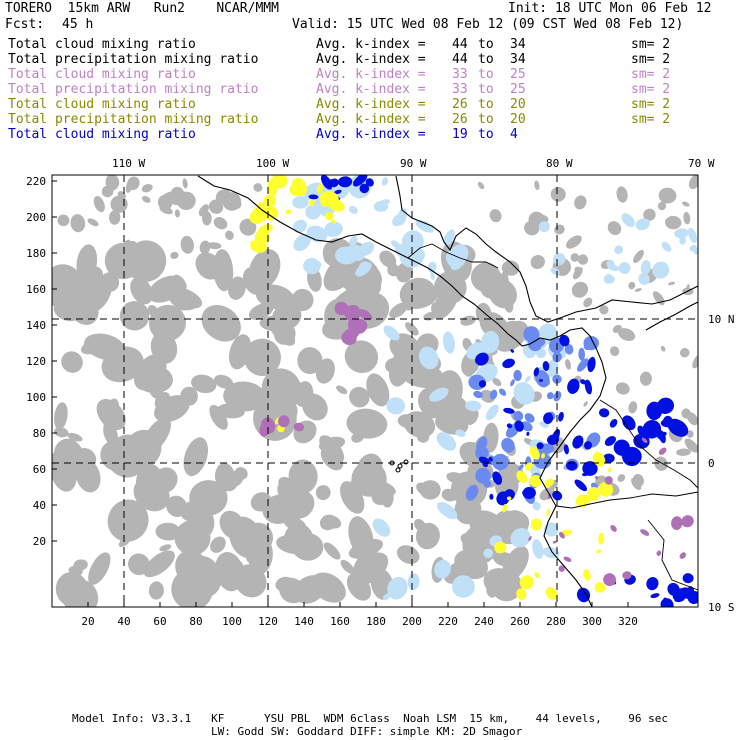 The width and height of the screenshot is (740, 740). What do you see at coordinates (651, 119) in the screenshot?
I see `legend-smoothing: sm= 2` at bounding box center [651, 119].